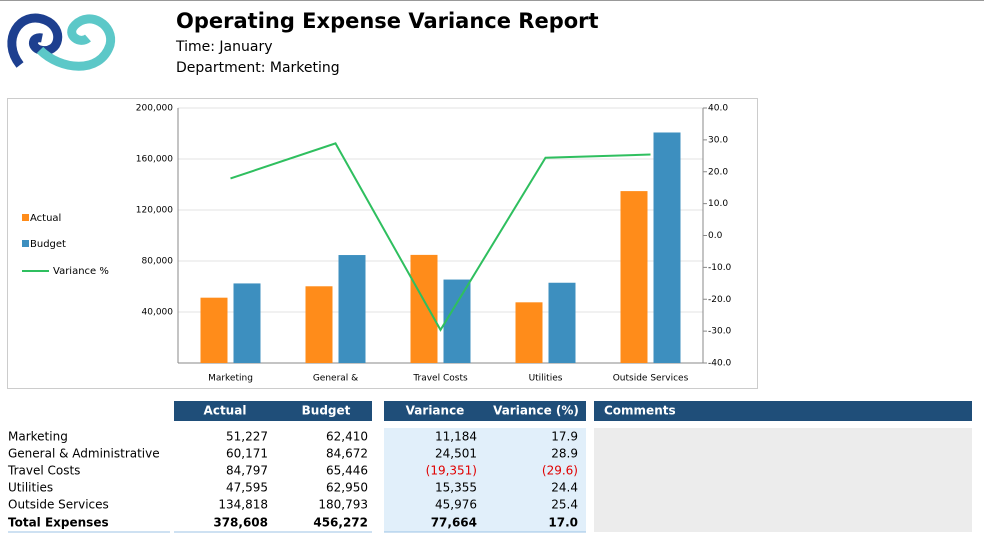  Describe the element at coordinates (58, 505) in the screenshot. I see `row-label: Outside Services` at that location.